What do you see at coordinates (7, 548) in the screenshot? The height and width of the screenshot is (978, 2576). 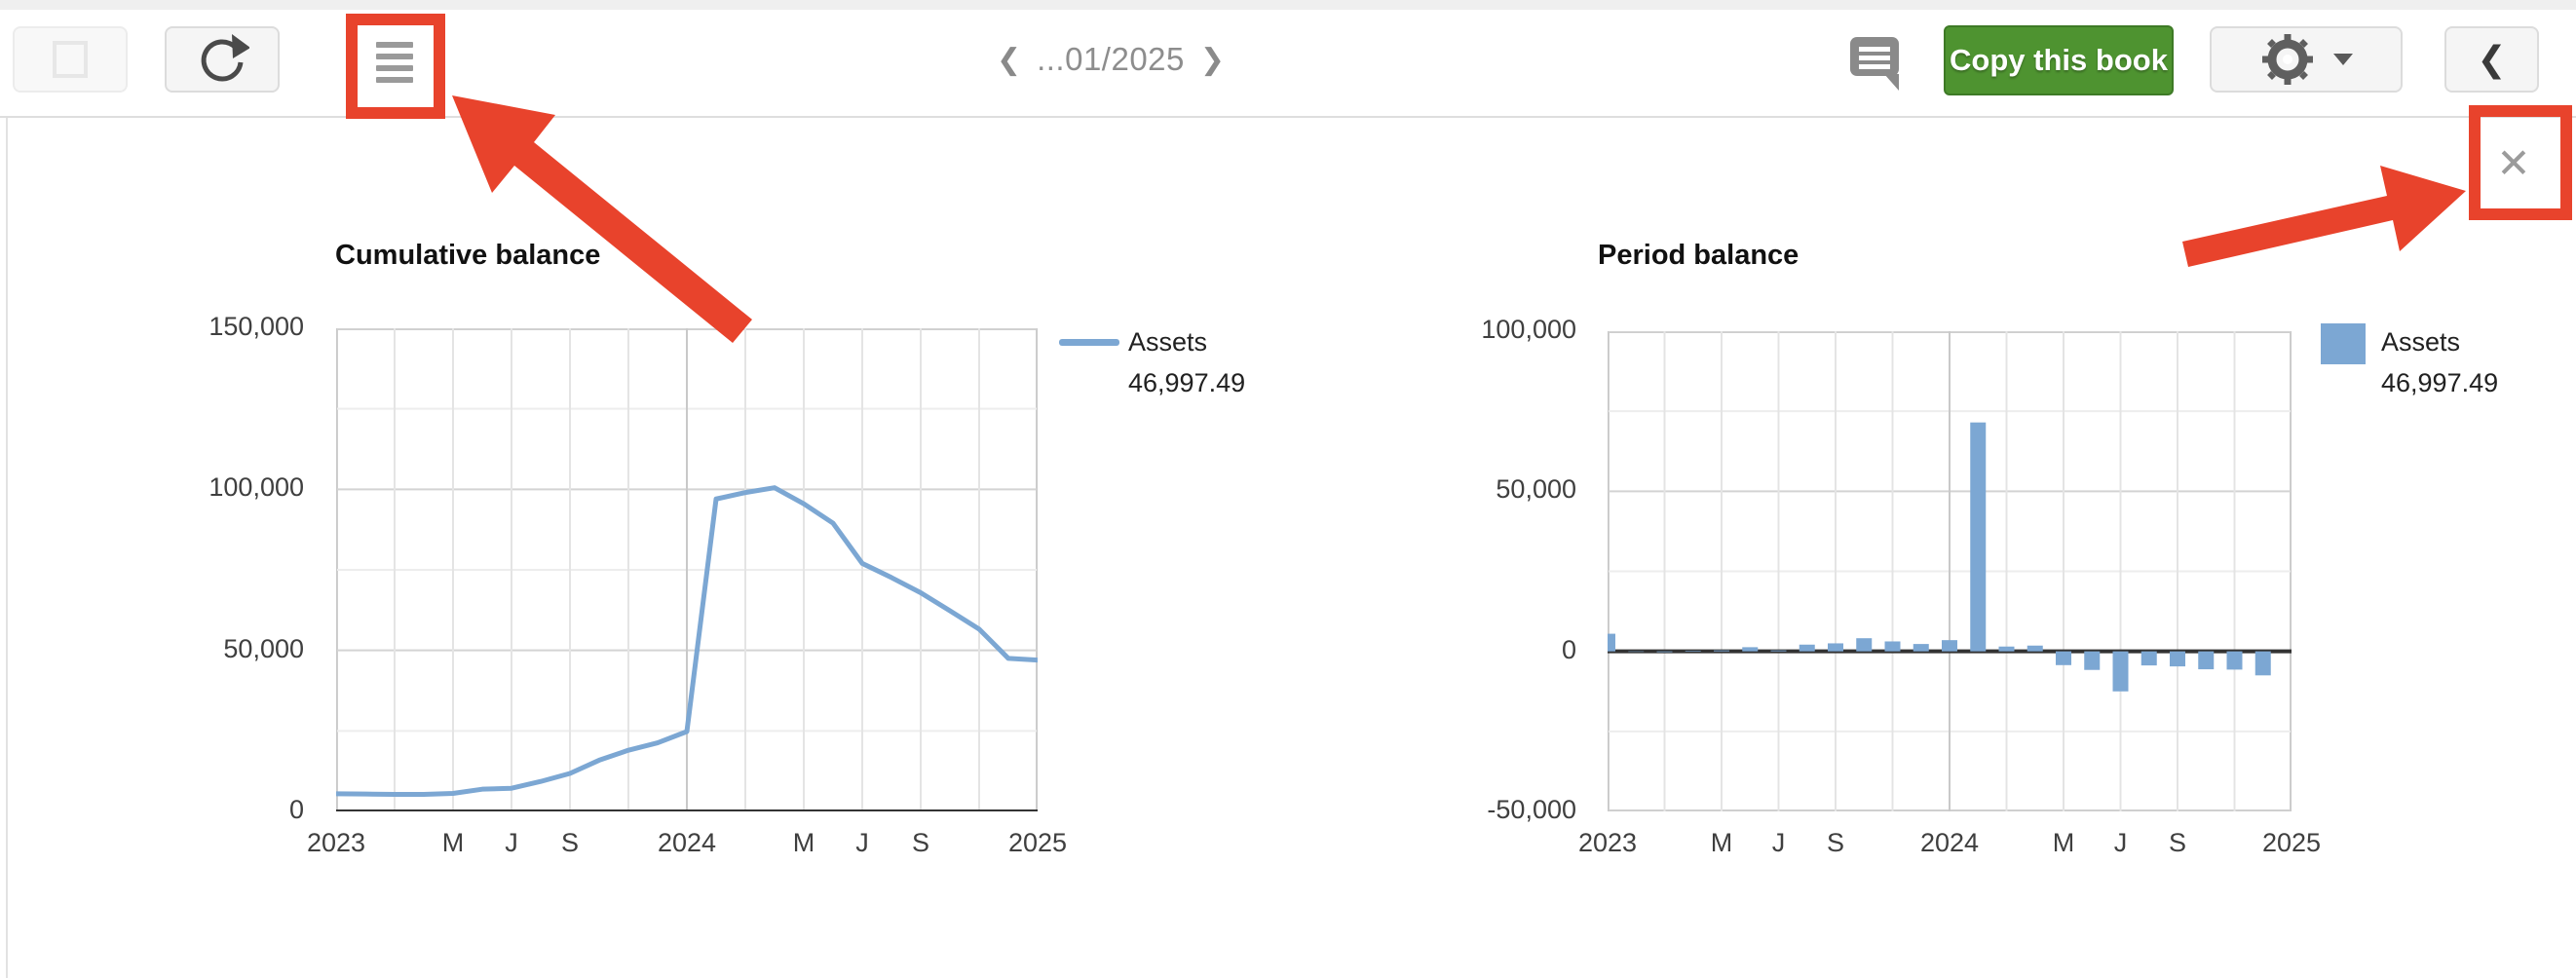 I see `content-left-divider` at bounding box center [7, 548].